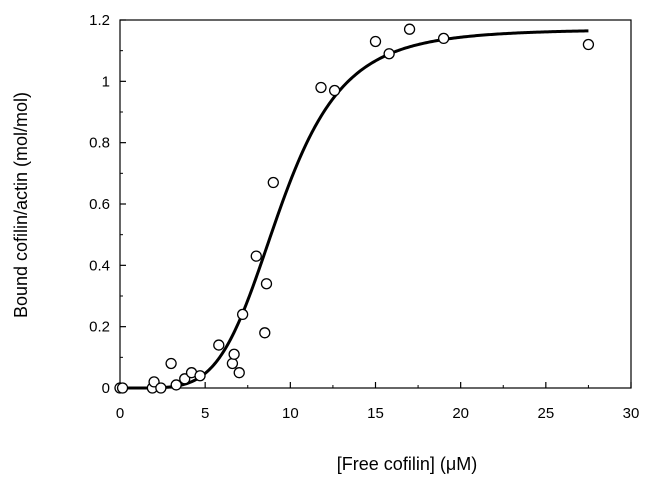 This screenshot has width=649, height=481. What do you see at coordinates (106, 81) in the screenshot?
I see `y-tick-label: 1` at bounding box center [106, 81].